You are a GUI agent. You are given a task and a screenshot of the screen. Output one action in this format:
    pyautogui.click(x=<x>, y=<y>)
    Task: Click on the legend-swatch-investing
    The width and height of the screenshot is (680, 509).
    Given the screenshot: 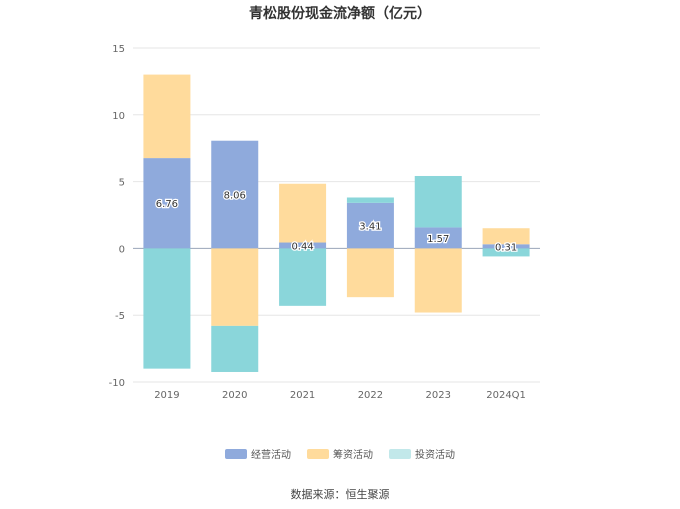 What is the action you would take?
    pyautogui.click(x=400, y=453)
    